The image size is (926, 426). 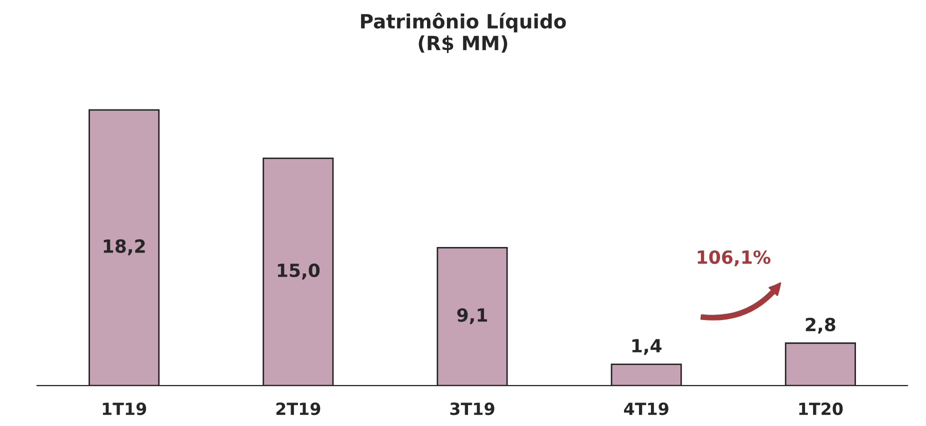 What do you see at coordinates (734, 258) in the screenshot?
I see `annotation: 106,1%` at bounding box center [734, 258].